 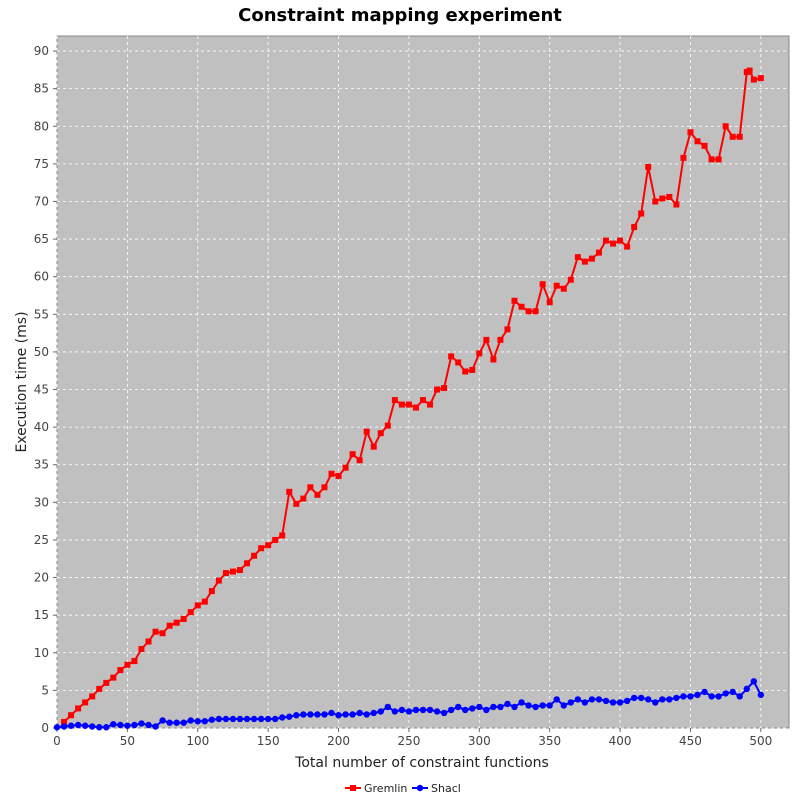 What do you see at coordinates (446, 788) in the screenshot?
I see `legend-label-shacl: Shacl` at bounding box center [446, 788].